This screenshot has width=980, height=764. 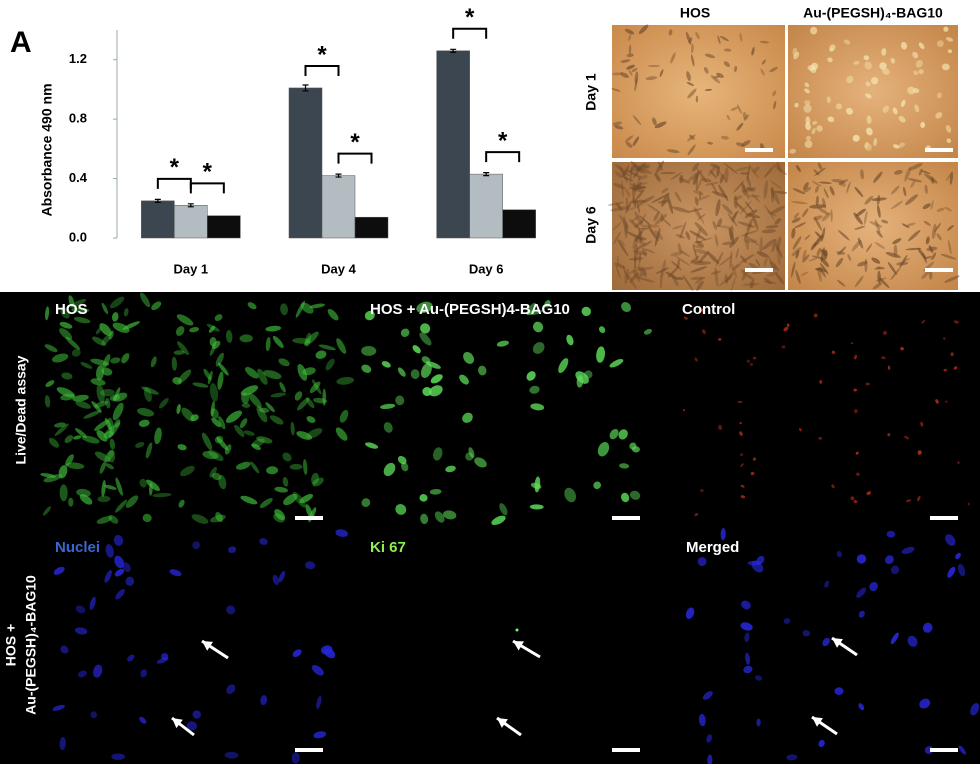 I want to click on significance-bracket, so click(x=470, y=33).